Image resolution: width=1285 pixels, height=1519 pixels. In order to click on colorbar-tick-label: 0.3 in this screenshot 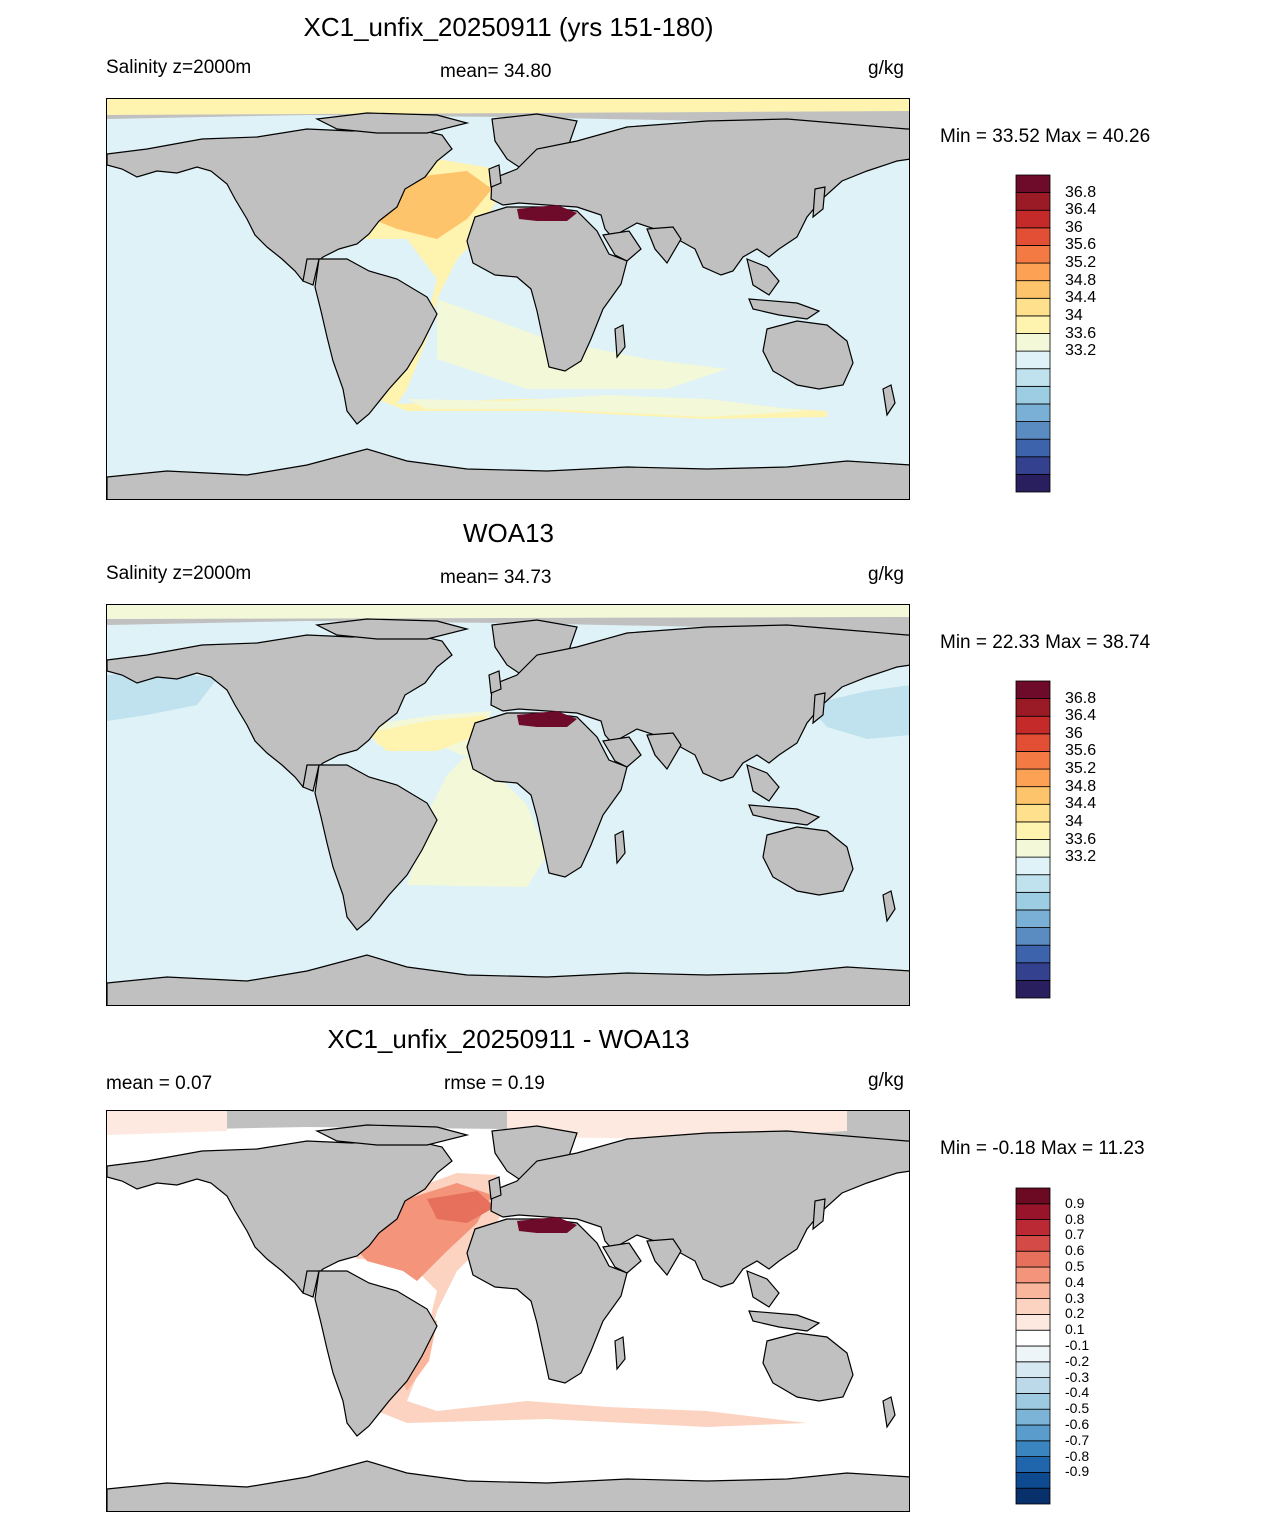, I will do `click(1075, 1297)`.